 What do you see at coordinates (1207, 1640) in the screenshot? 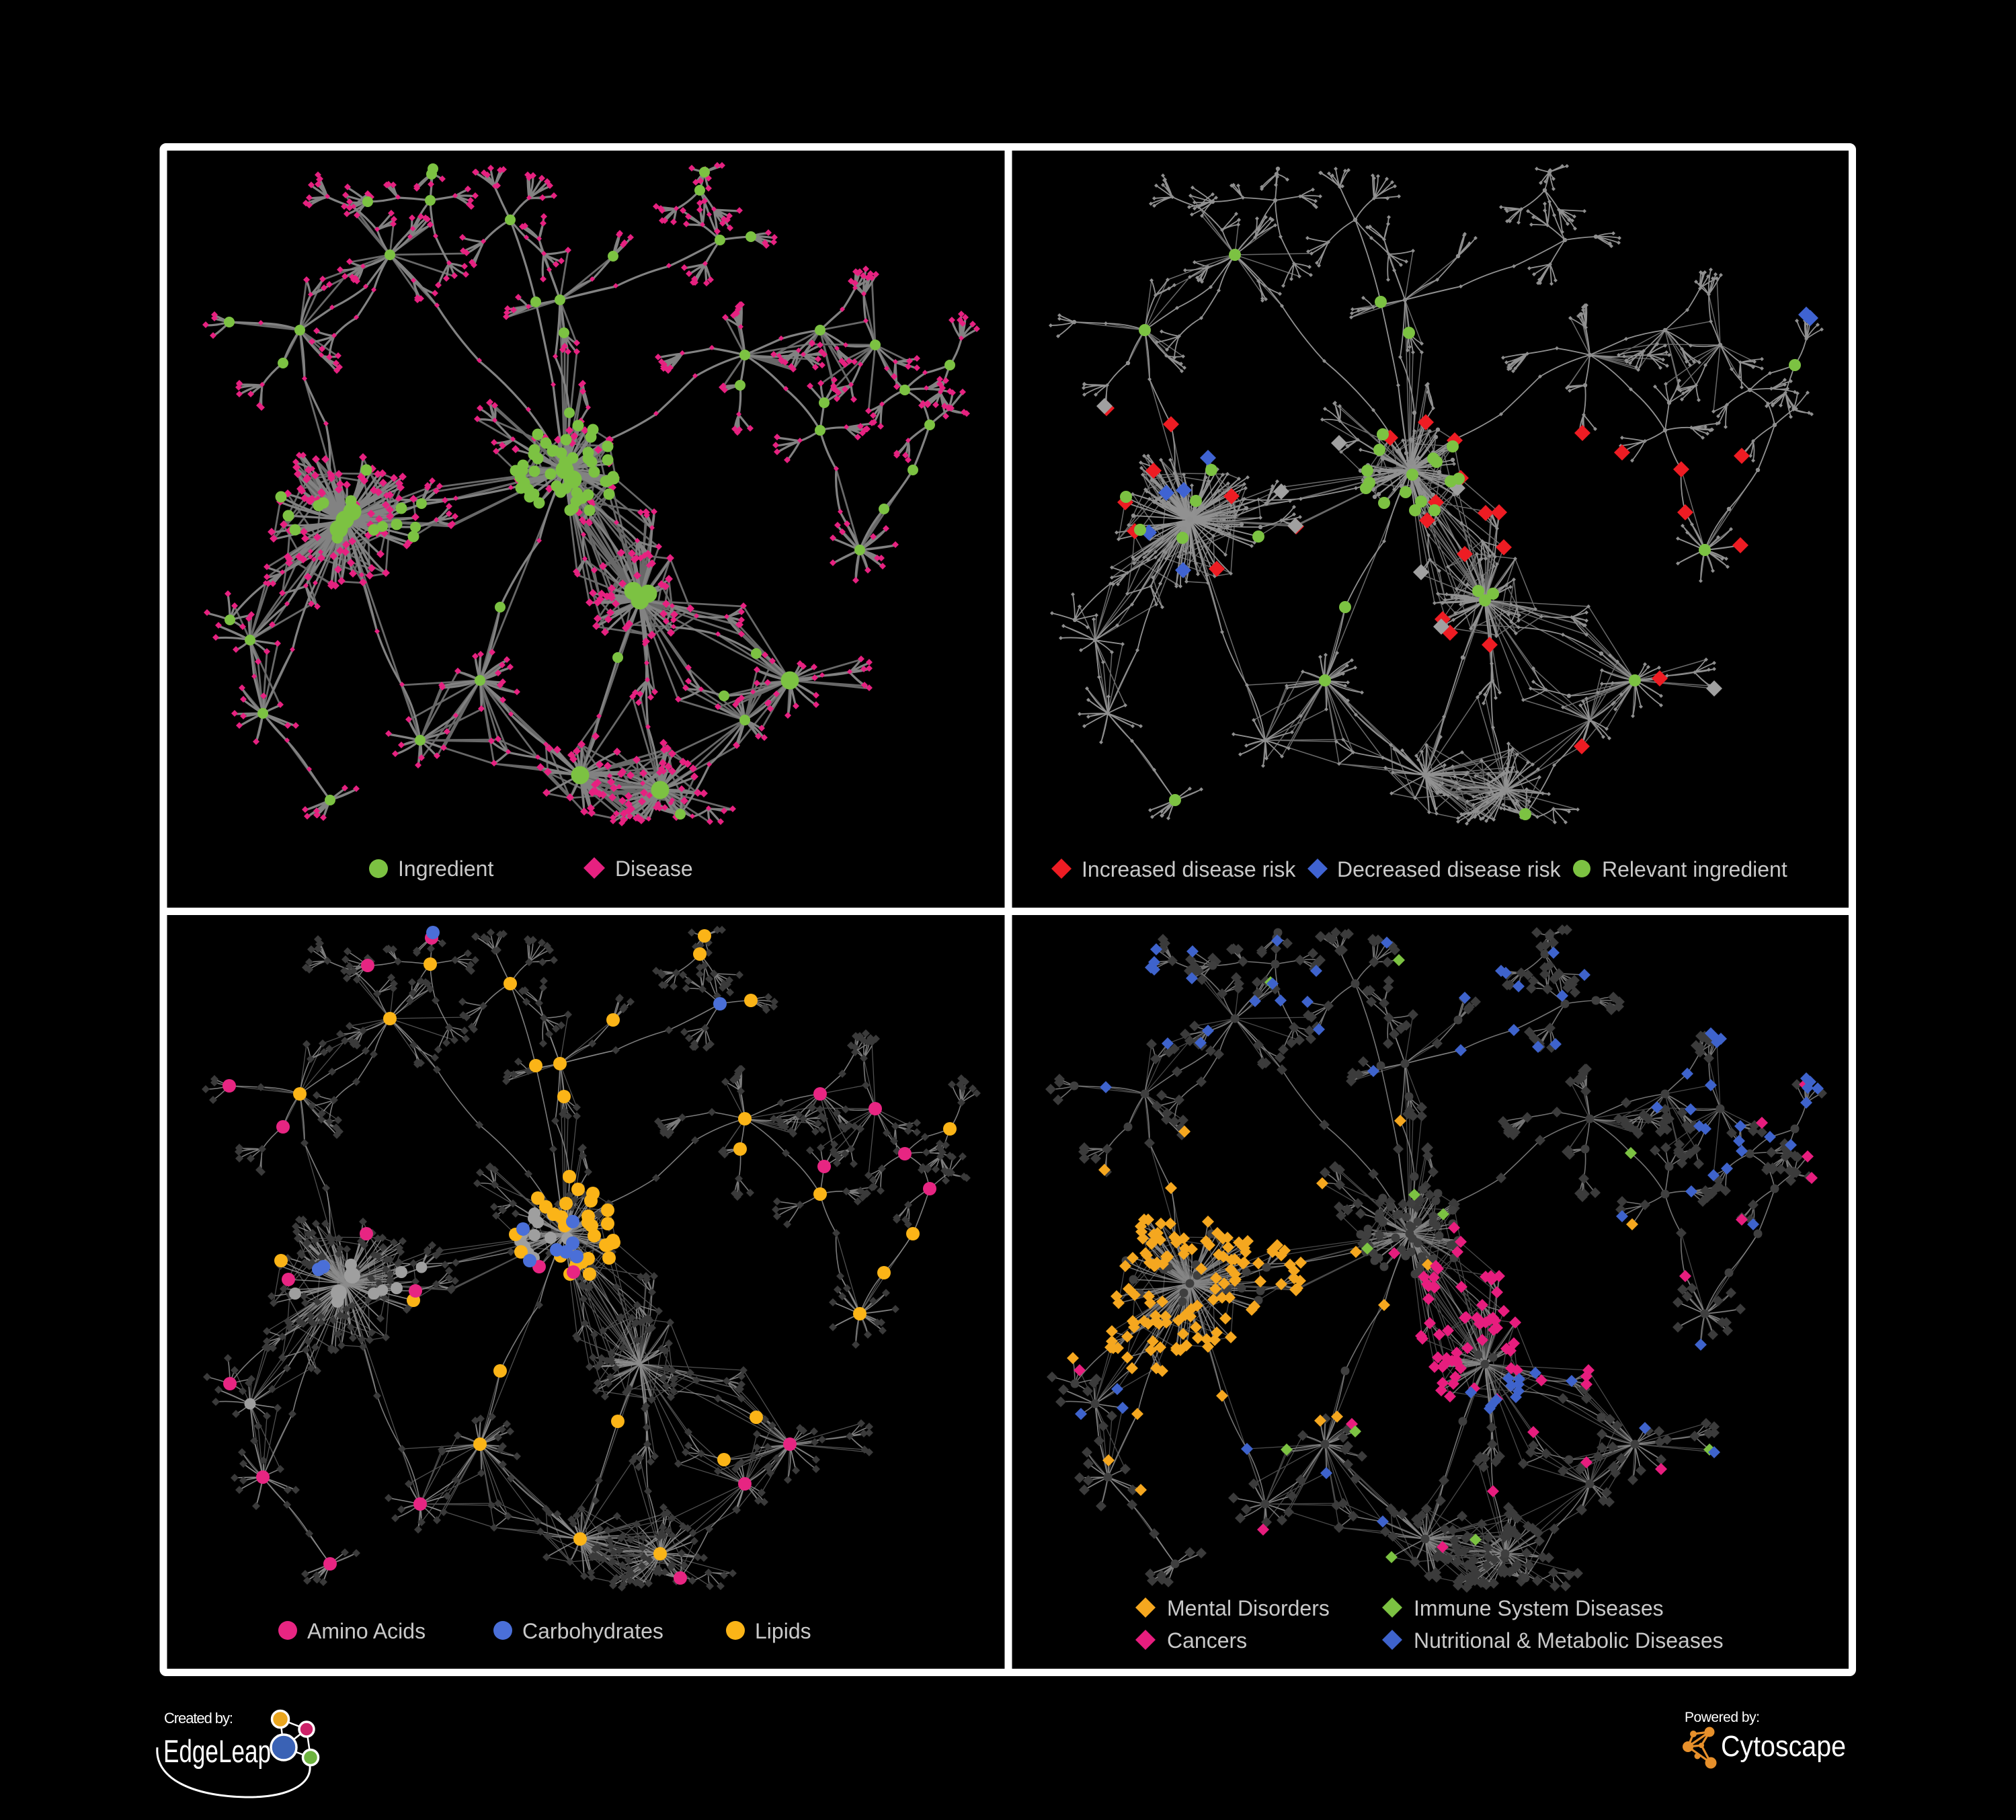
I see `svg-text: Cancers` at bounding box center [1207, 1640].